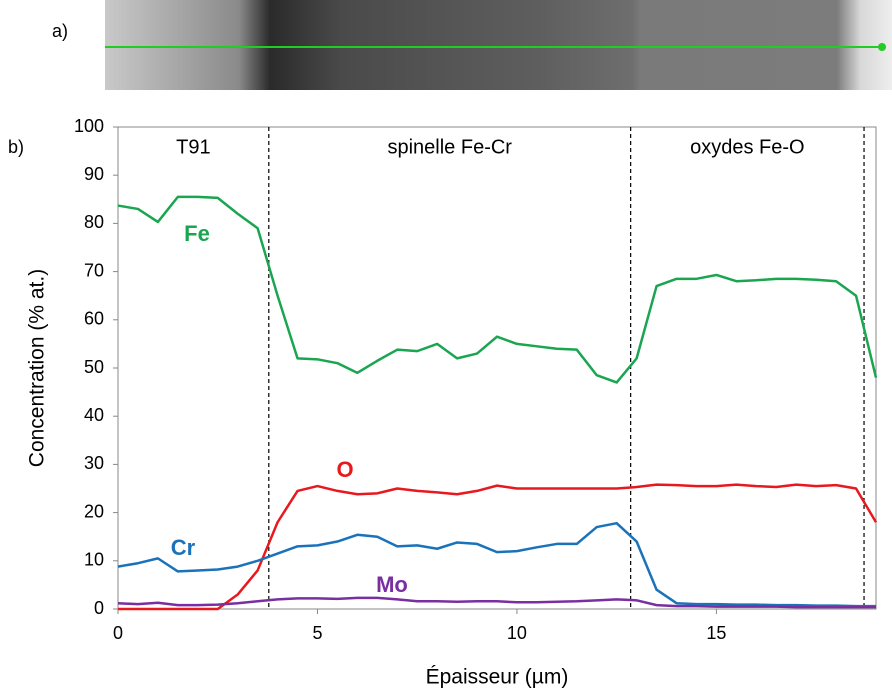  Describe the element at coordinates (94, 222) in the screenshot. I see `y-tick-label: 80` at that location.